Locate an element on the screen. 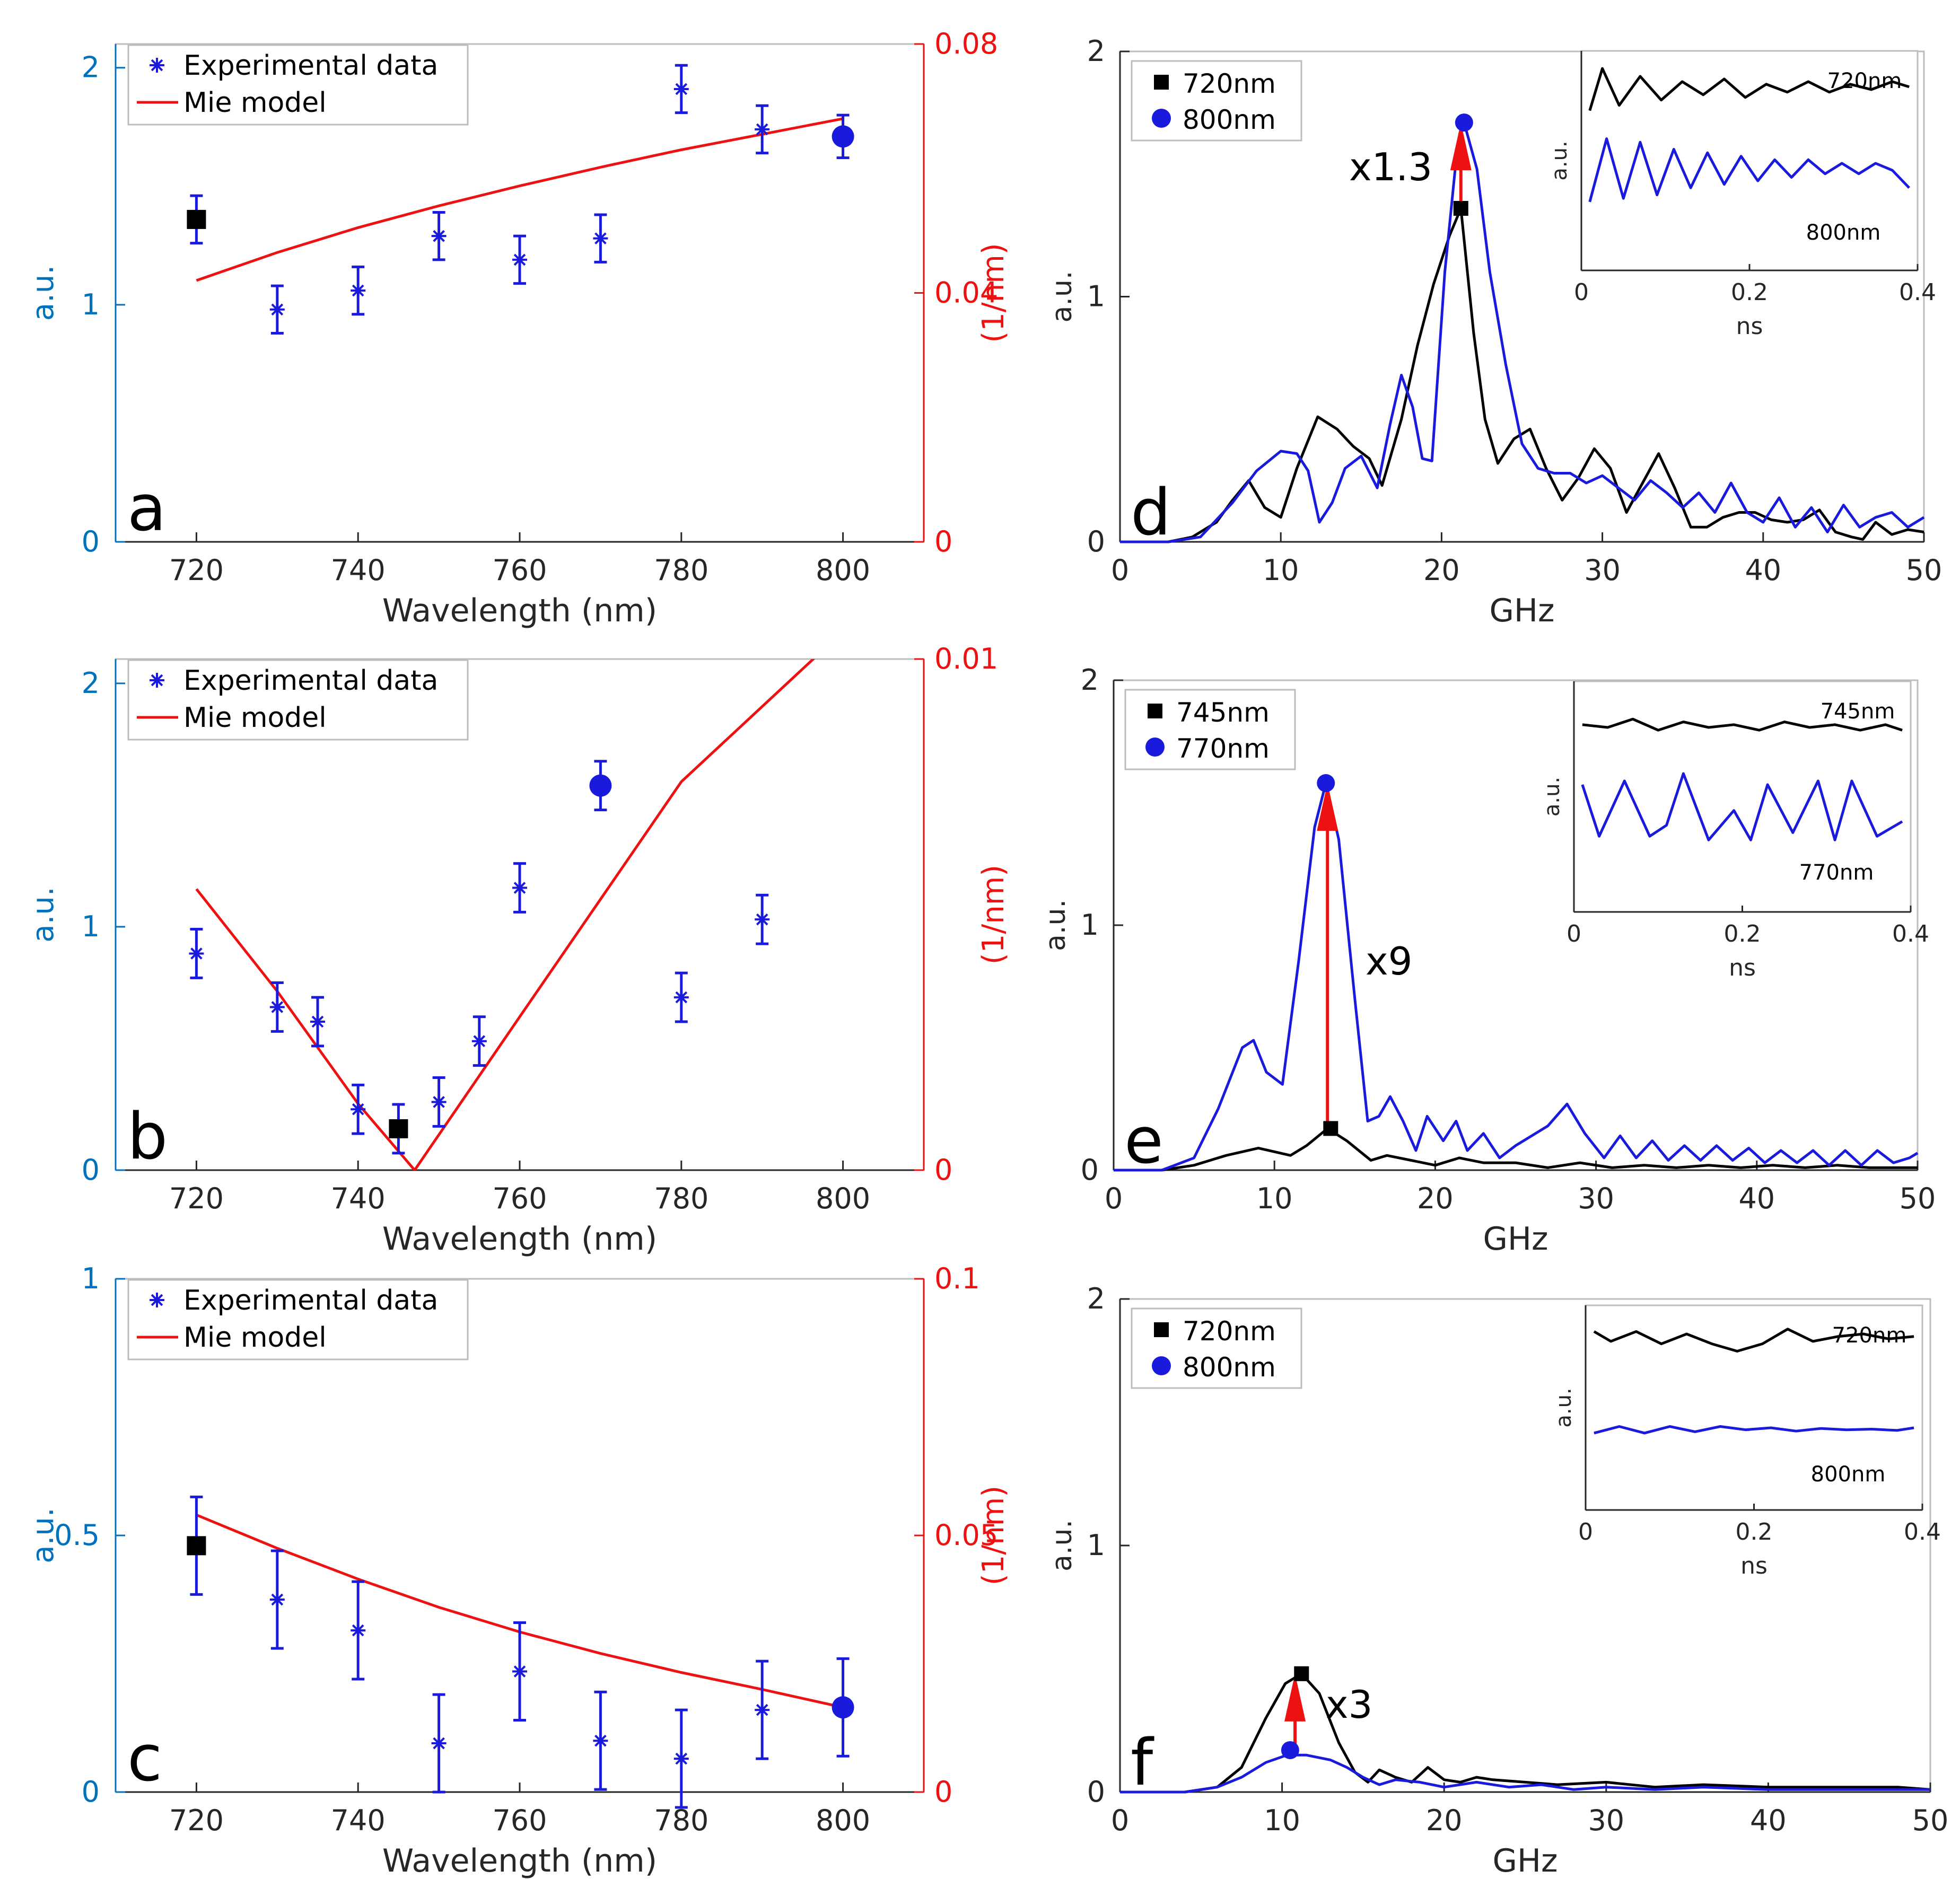  inset-top-label: 745nm is located at coordinates (1858, 711).